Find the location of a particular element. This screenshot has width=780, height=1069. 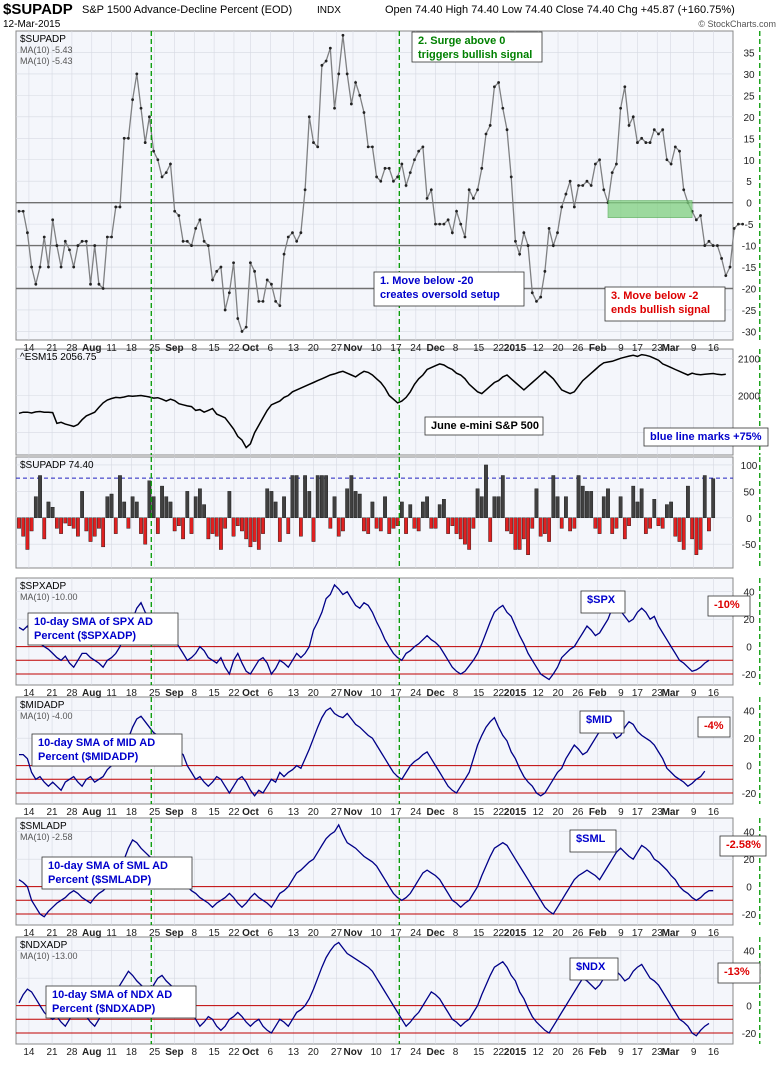

x-tick-label: 10 is located at coordinates (377, 693).